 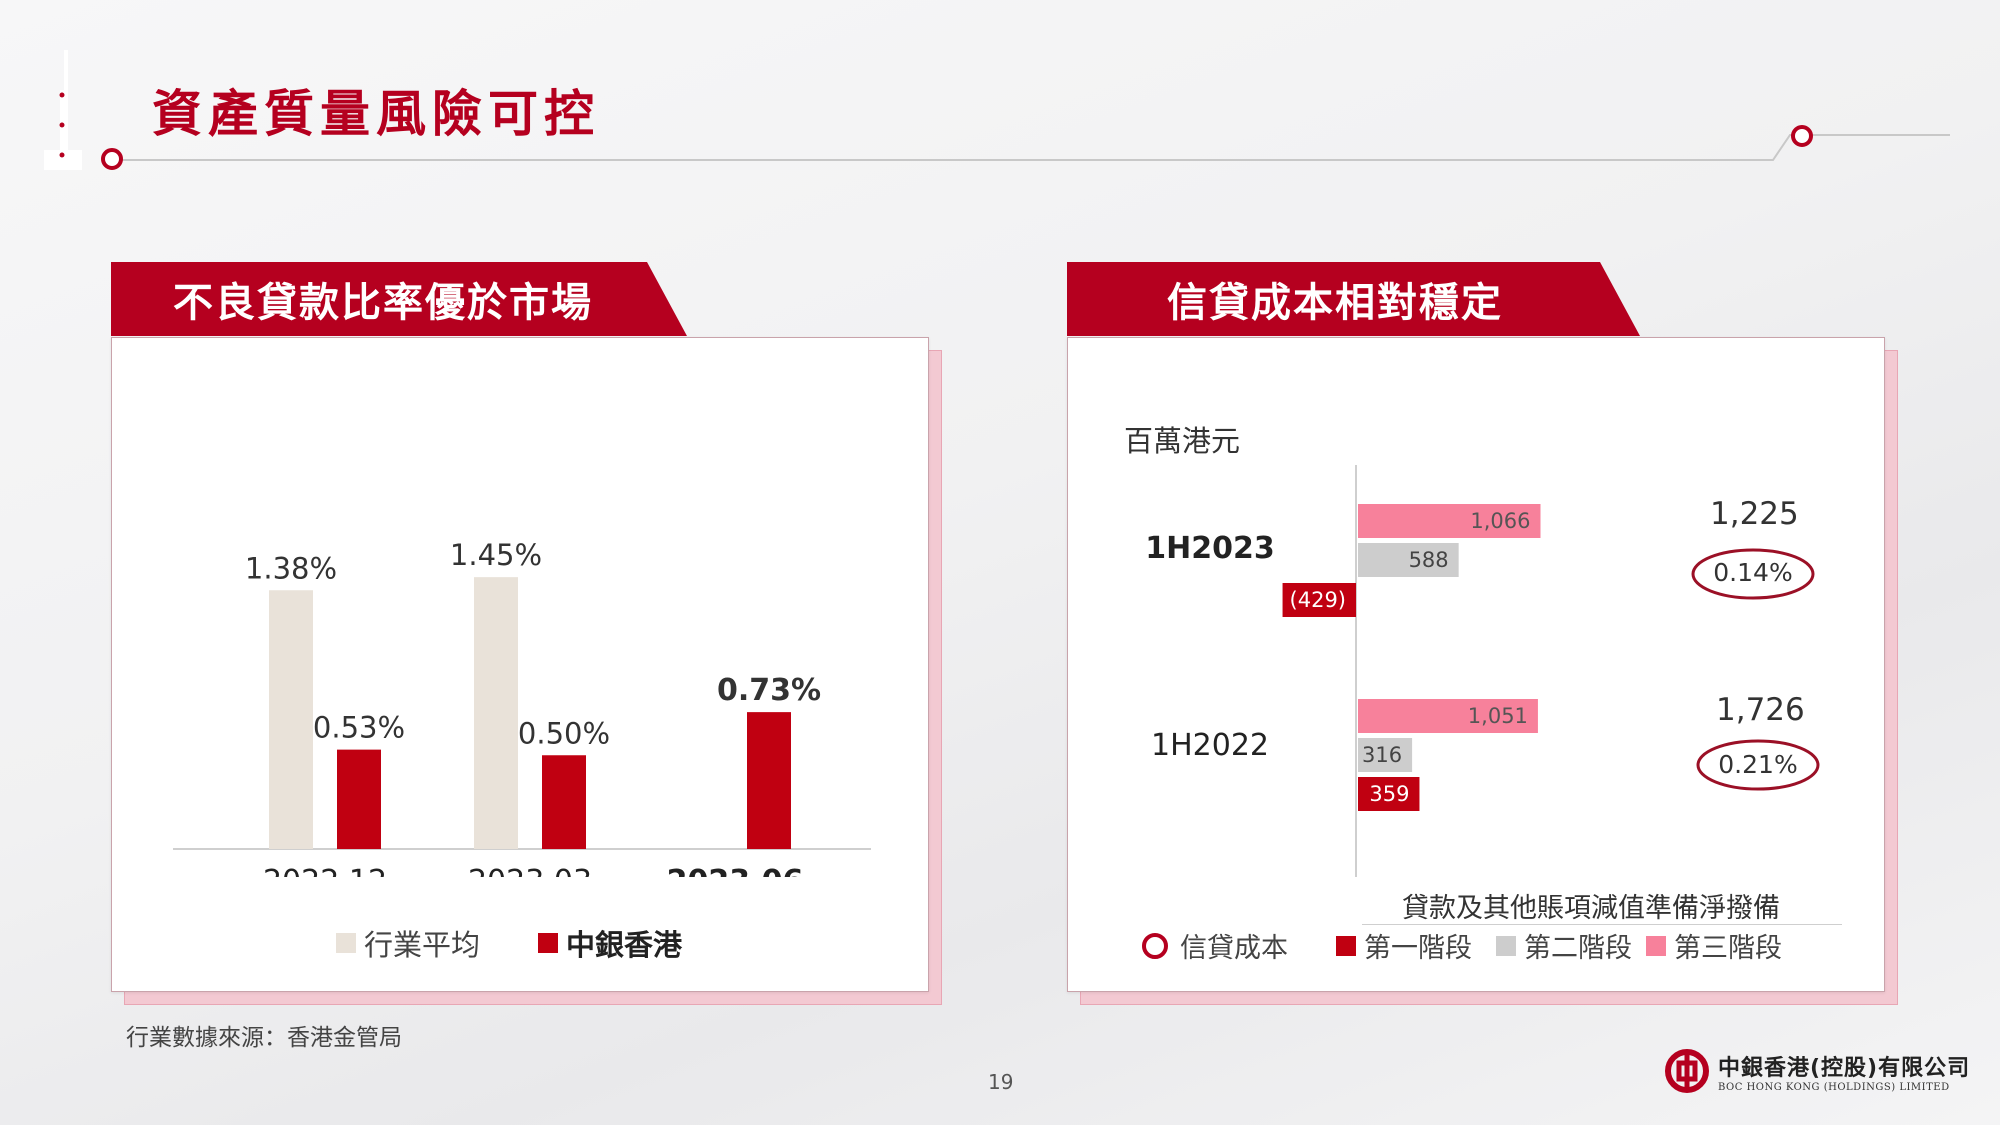 I want to click on left-legend: 行業平均 中銀香港, so click(x=509, y=943).